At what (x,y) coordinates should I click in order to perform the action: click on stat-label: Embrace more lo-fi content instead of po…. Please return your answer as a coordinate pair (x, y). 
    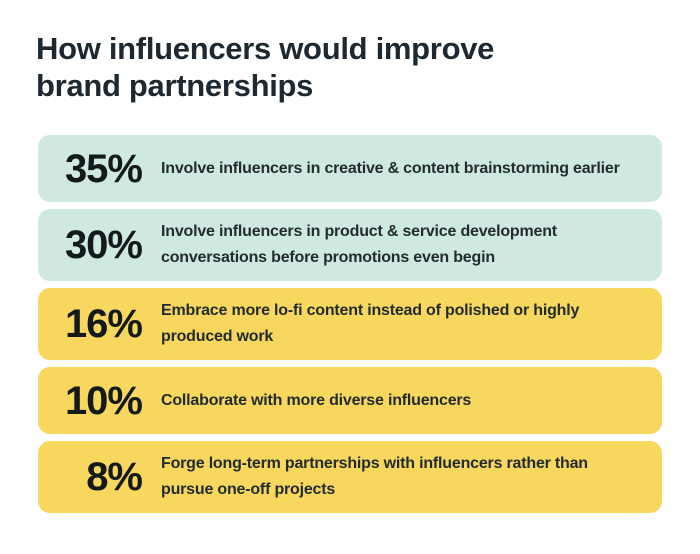
    Looking at the image, I should click on (370, 324).